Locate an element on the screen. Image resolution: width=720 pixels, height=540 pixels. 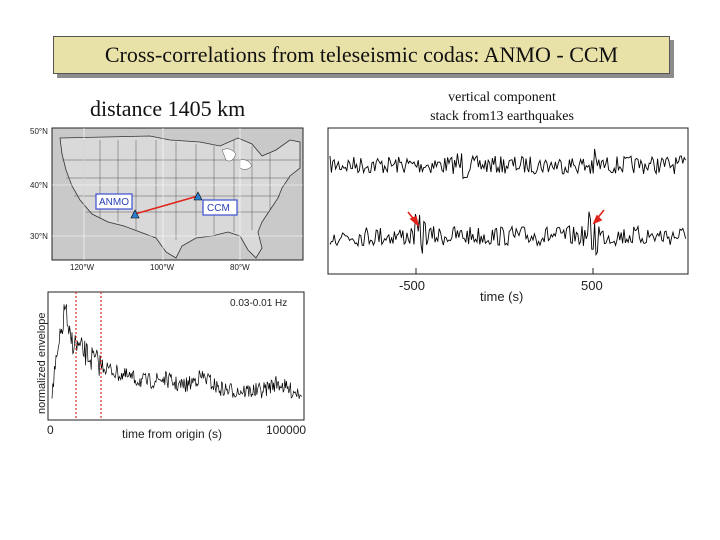
lon-label-120: 120°W is located at coordinates (82, 267).